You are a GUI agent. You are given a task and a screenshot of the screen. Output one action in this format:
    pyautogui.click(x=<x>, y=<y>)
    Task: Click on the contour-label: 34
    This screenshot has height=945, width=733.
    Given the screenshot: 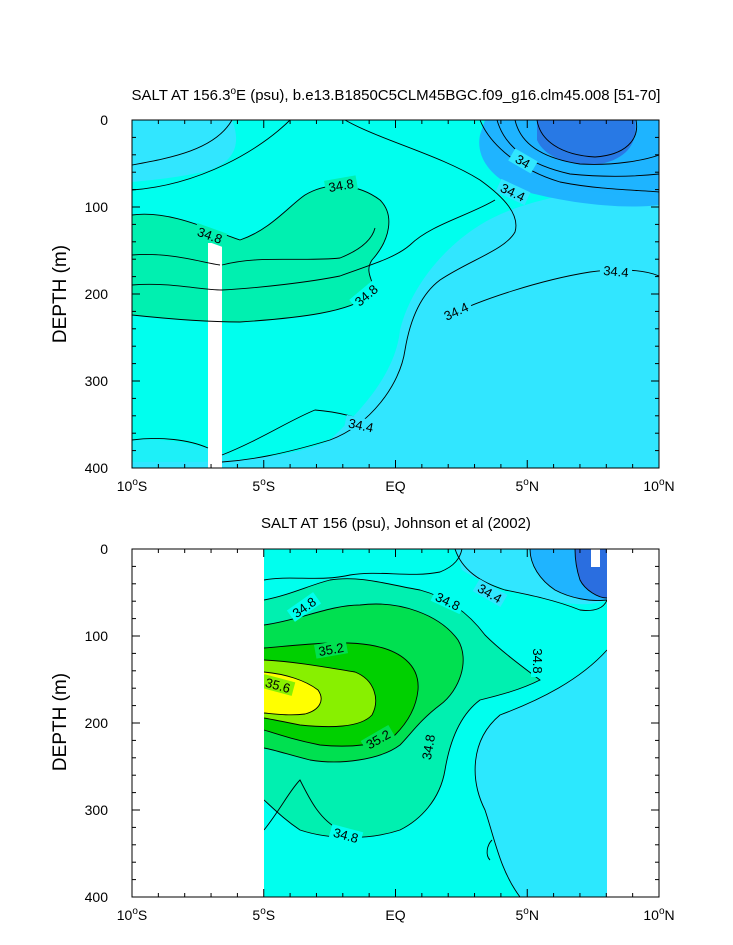 What is the action you would take?
    pyautogui.click(x=523, y=161)
    